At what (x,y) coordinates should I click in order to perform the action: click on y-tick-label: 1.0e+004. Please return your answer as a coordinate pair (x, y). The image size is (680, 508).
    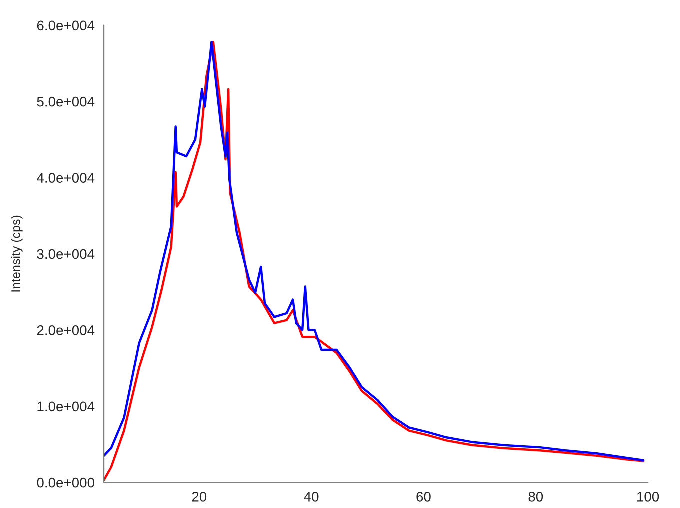
    Looking at the image, I should click on (66, 407).